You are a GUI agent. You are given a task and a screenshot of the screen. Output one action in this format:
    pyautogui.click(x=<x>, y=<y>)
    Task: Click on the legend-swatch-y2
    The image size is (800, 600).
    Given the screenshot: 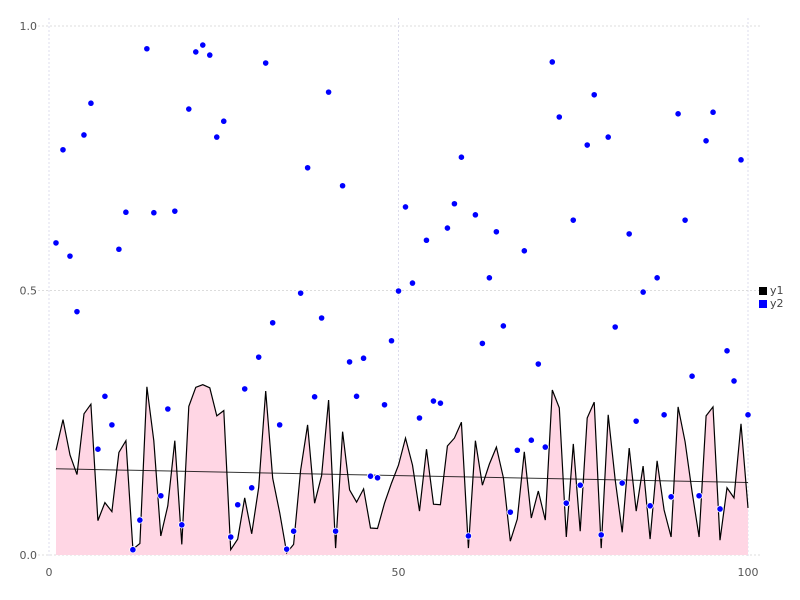 What is the action you would take?
    pyautogui.click(x=763, y=303)
    